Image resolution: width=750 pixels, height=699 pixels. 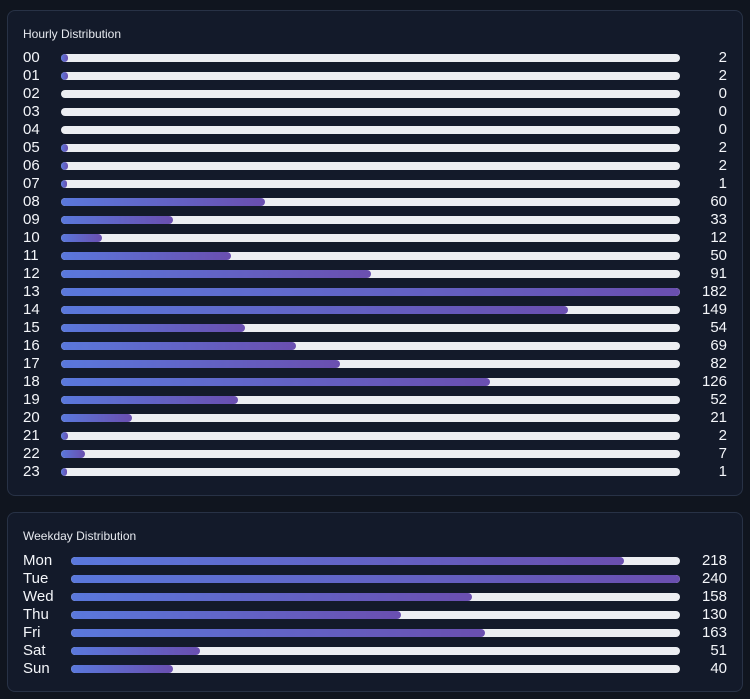 I want to click on hour-row: 05 2, so click(x=375, y=148).